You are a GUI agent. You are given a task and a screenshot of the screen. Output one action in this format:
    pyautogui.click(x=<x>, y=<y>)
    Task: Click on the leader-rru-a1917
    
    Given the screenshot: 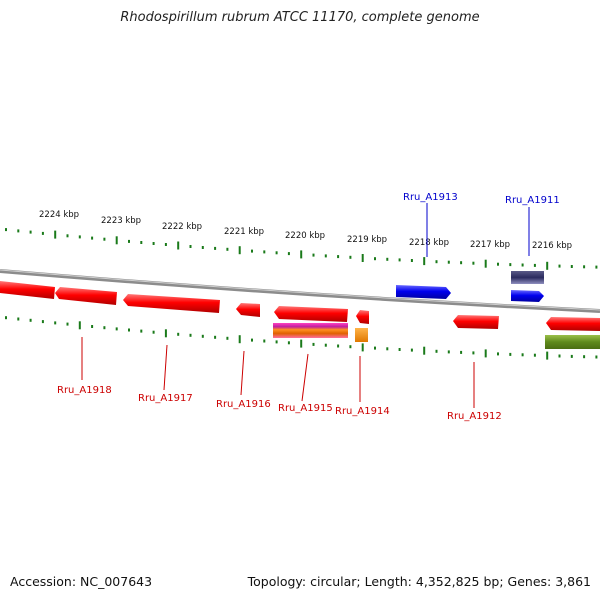 What is the action you would take?
    pyautogui.click(x=165, y=367)
    